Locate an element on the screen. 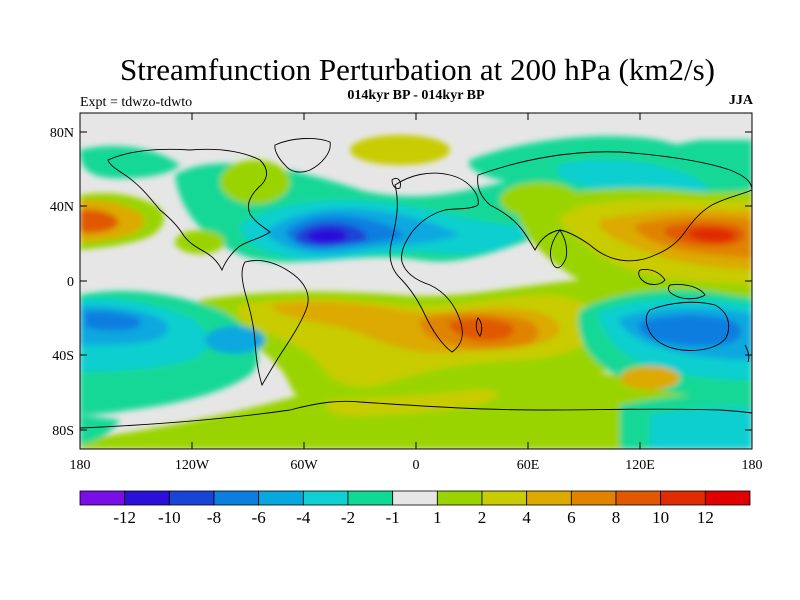 The image size is (800, 600). colorbar-label: -10 is located at coordinates (169, 517).